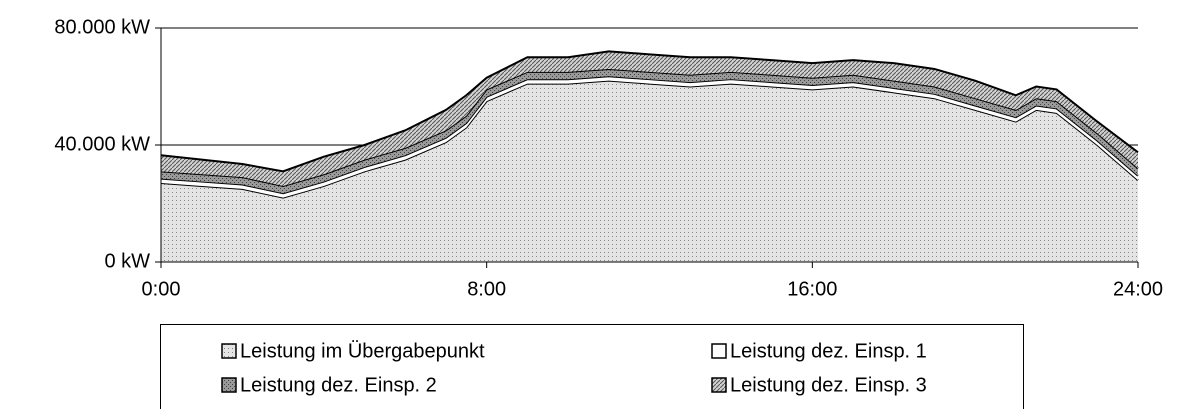 The height and width of the screenshot is (409, 1184). Describe the element at coordinates (338, 385) in the screenshot. I see `legend-label: Leistung dez. Einsp. 2` at that location.